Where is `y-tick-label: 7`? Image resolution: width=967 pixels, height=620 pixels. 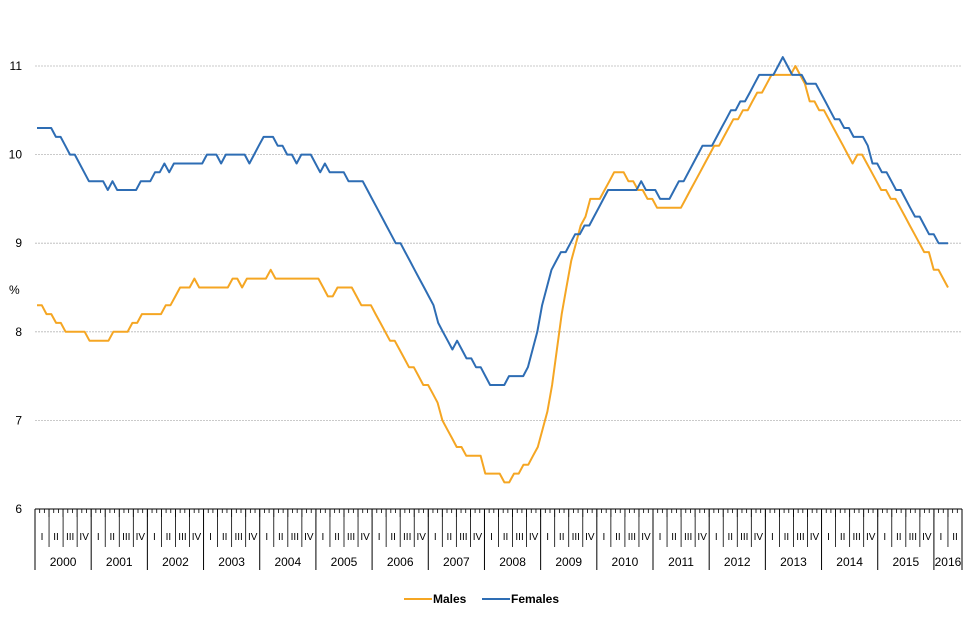 y-tick-label: 7 is located at coordinates (18, 420).